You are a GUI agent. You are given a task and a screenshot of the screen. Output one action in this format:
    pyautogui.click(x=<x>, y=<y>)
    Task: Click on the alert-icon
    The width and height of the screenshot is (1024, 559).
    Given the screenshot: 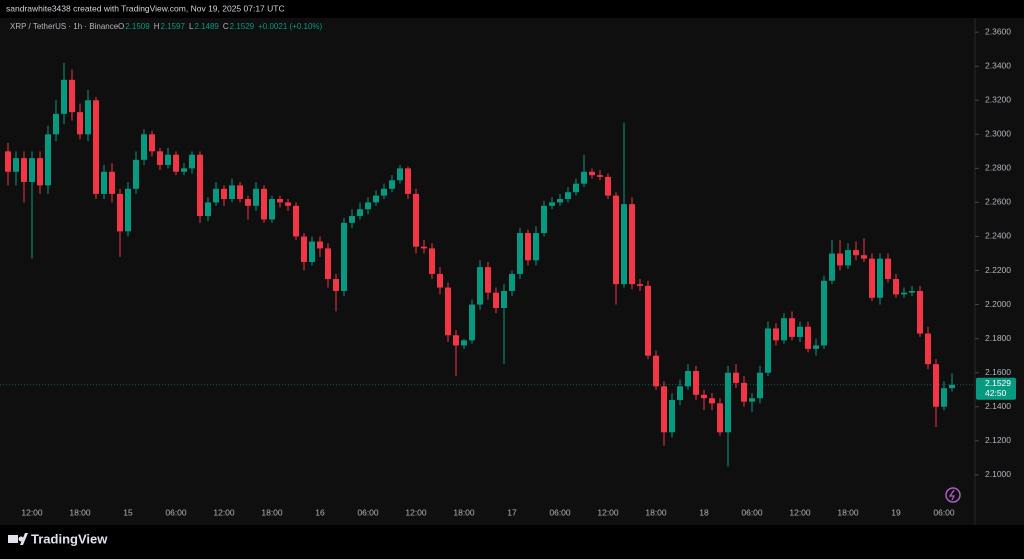 What is the action you would take?
    pyautogui.click(x=953, y=495)
    